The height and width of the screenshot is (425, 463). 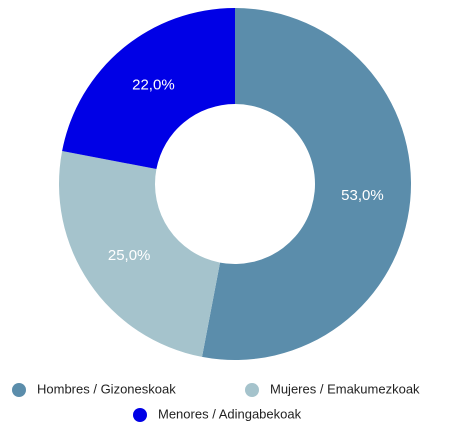 What do you see at coordinates (230, 413) in the screenshot?
I see `legend-label: Menores / Adingabekoak` at bounding box center [230, 413].